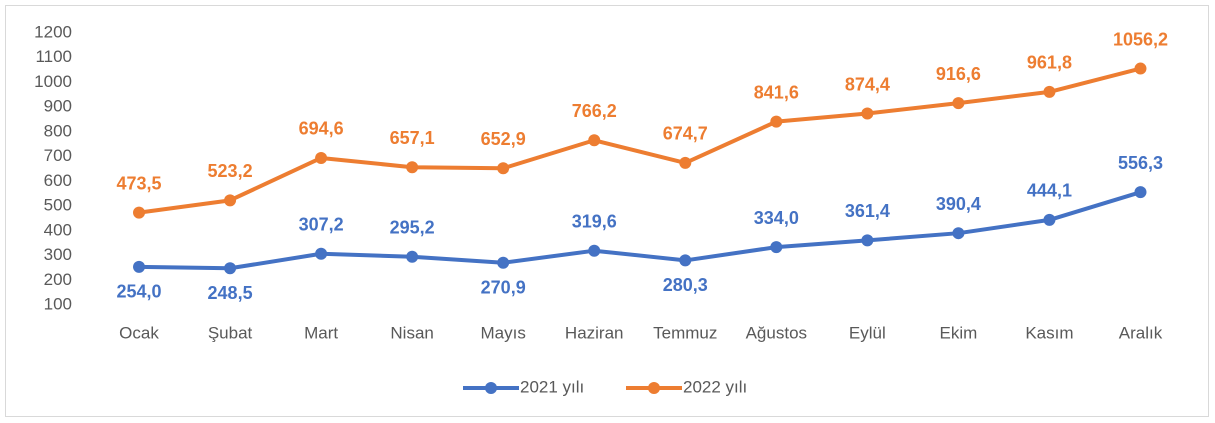 Image resolution: width=1215 pixels, height=423 pixels. Describe the element at coordinates (230, 293) in the screenshot. I see `value-label: 248,5` at that location.